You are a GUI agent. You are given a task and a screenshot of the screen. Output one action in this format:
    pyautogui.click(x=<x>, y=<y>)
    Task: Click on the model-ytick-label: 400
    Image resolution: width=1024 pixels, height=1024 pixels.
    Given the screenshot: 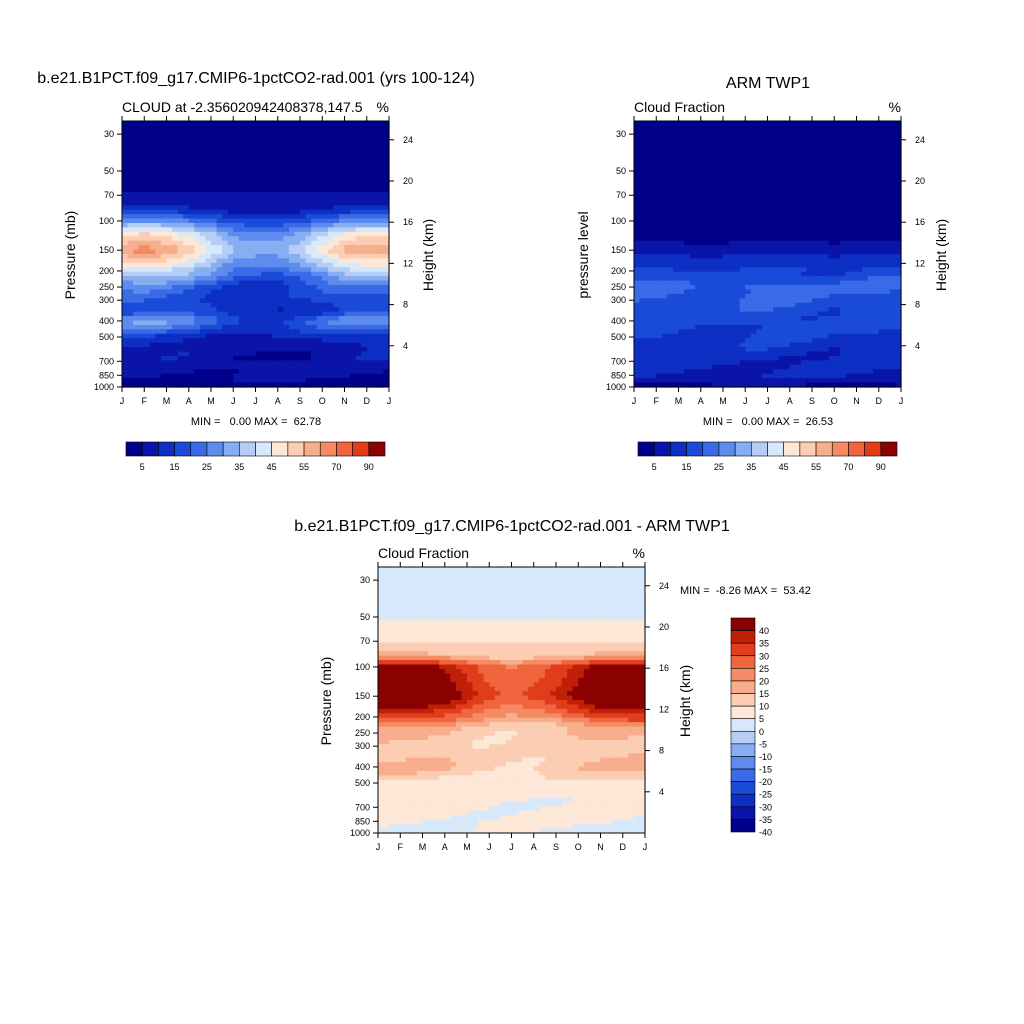 What is the action you would take?
    pyautogui.click(x=106, y=321)
    